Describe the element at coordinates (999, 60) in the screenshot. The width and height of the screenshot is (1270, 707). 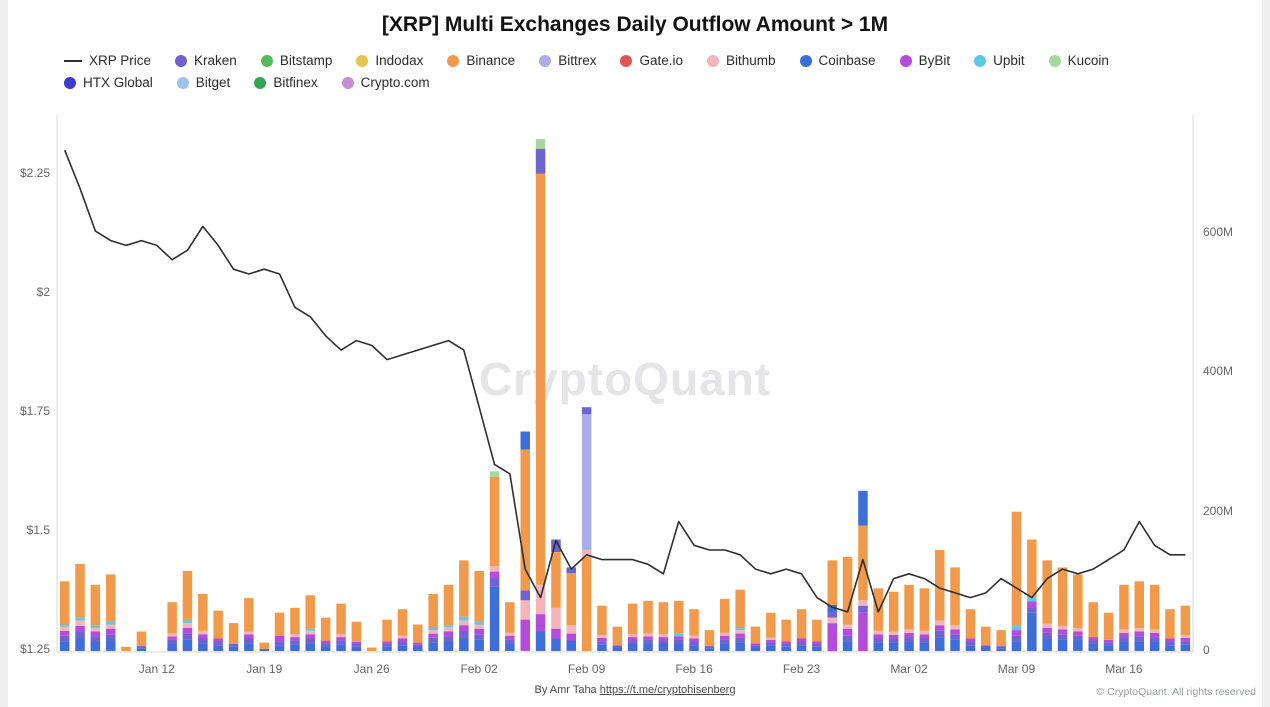
I see `legend-item-upbit: Upbit` at that location.